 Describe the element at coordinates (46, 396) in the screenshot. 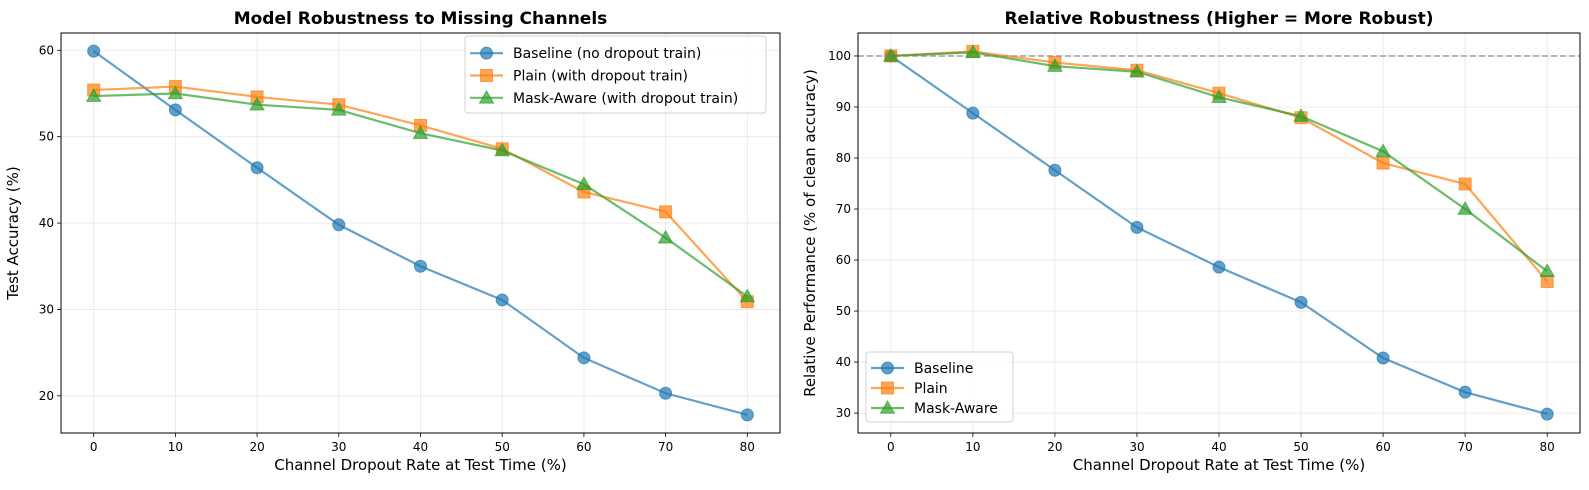

I see `y-tick-label: 20` at that location.